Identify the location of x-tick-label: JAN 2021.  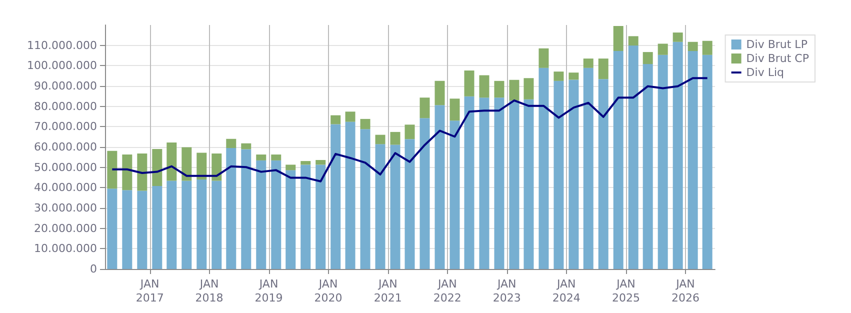
(388, 291).